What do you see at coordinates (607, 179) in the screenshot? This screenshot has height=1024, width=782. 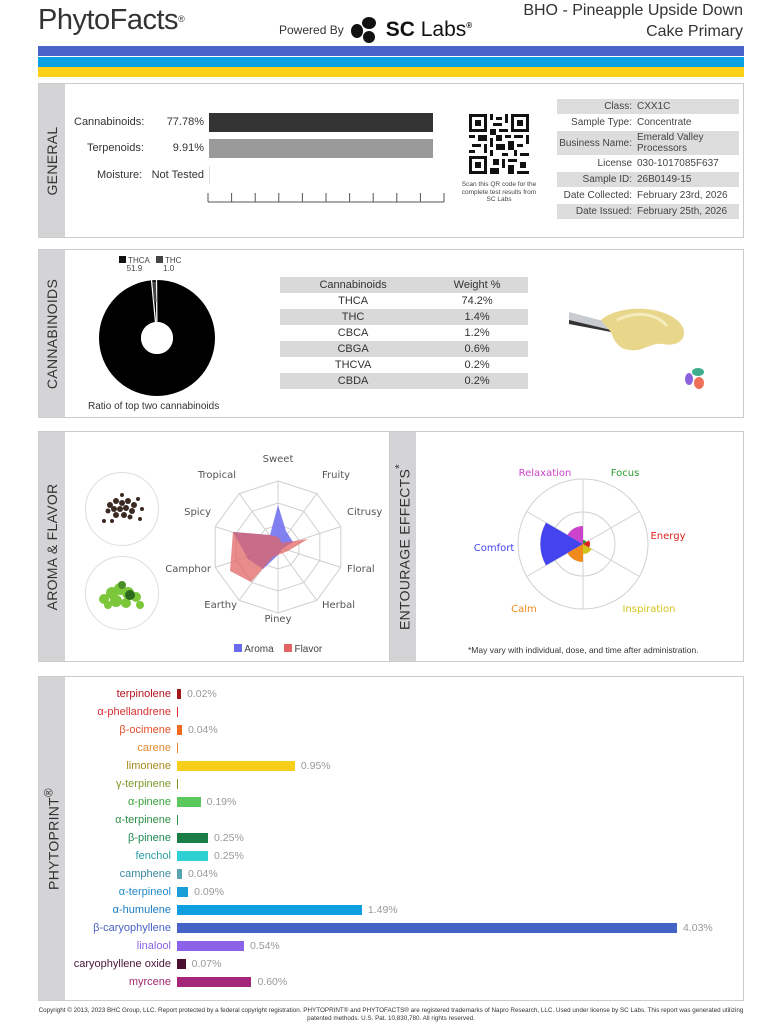 I see `meta-key: Sample ID:` at bounding box center [607, 179].